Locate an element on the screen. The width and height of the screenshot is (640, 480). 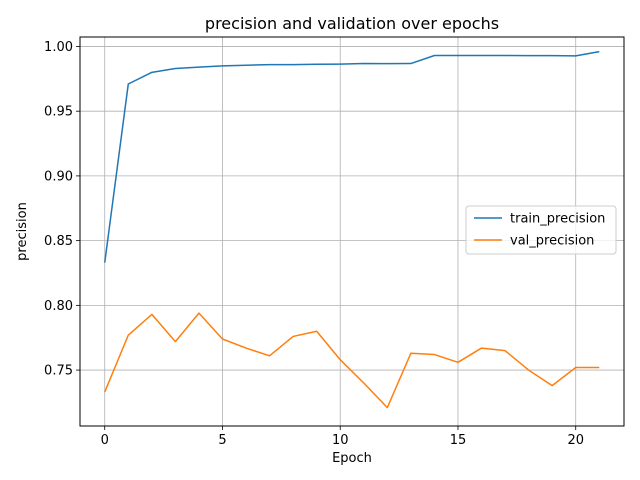
y-tick-label: 1.00 is located at coordinates (58, 47).